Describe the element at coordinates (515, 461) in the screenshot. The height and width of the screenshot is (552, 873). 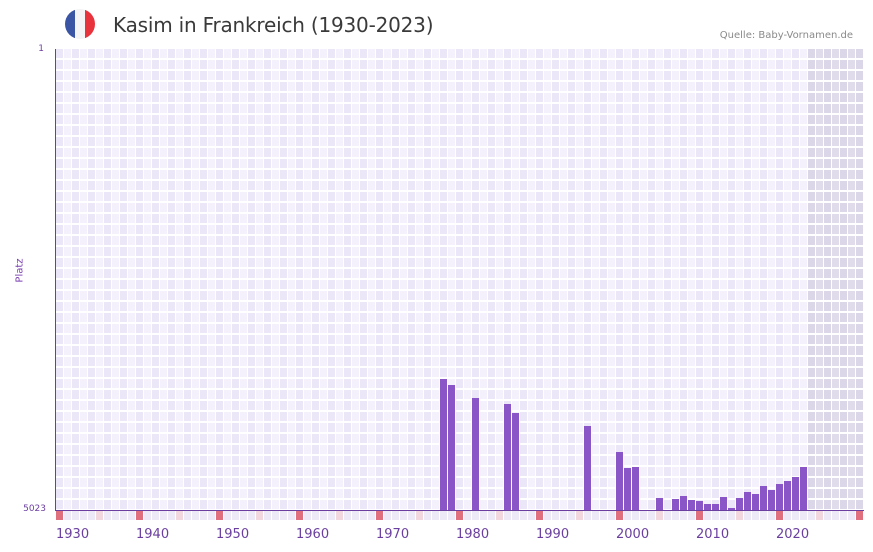
I see `bar-1987` at that location.